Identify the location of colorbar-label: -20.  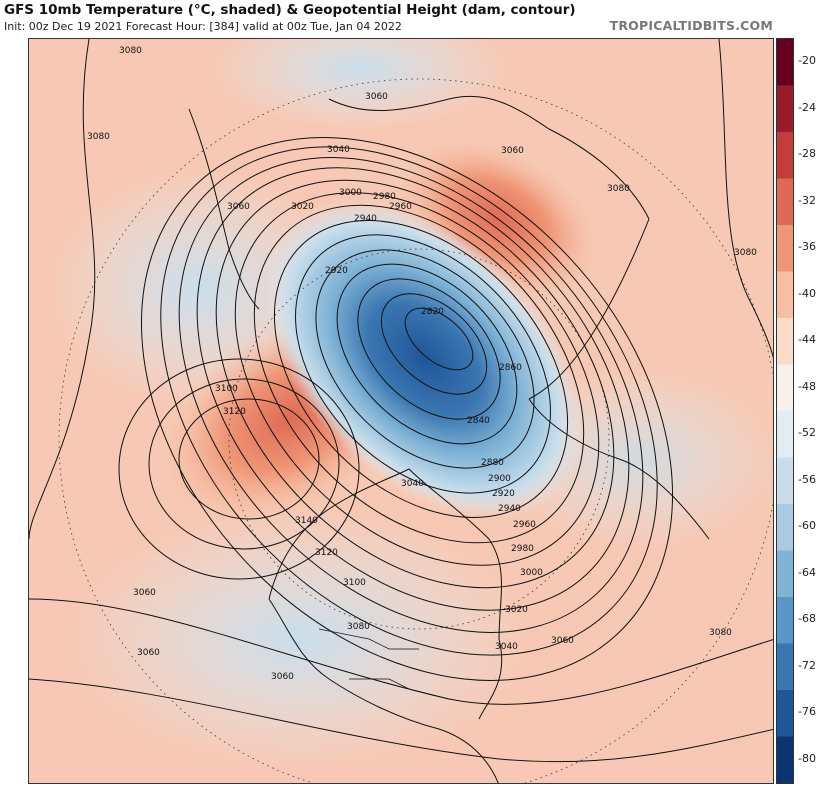
(807, 61).